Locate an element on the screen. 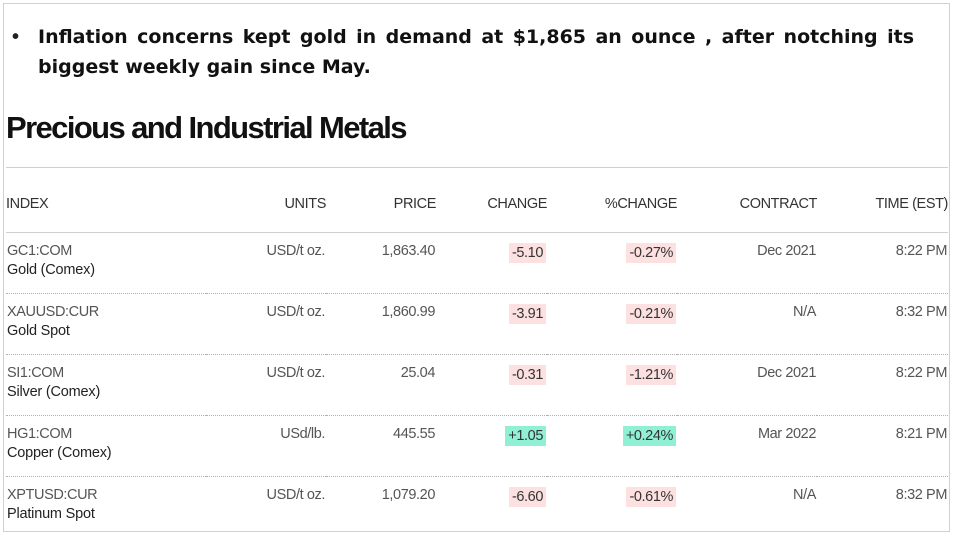 This screenshot has height=538, width=955. change-badge: -5.10 is located at coordinates (527, 253).